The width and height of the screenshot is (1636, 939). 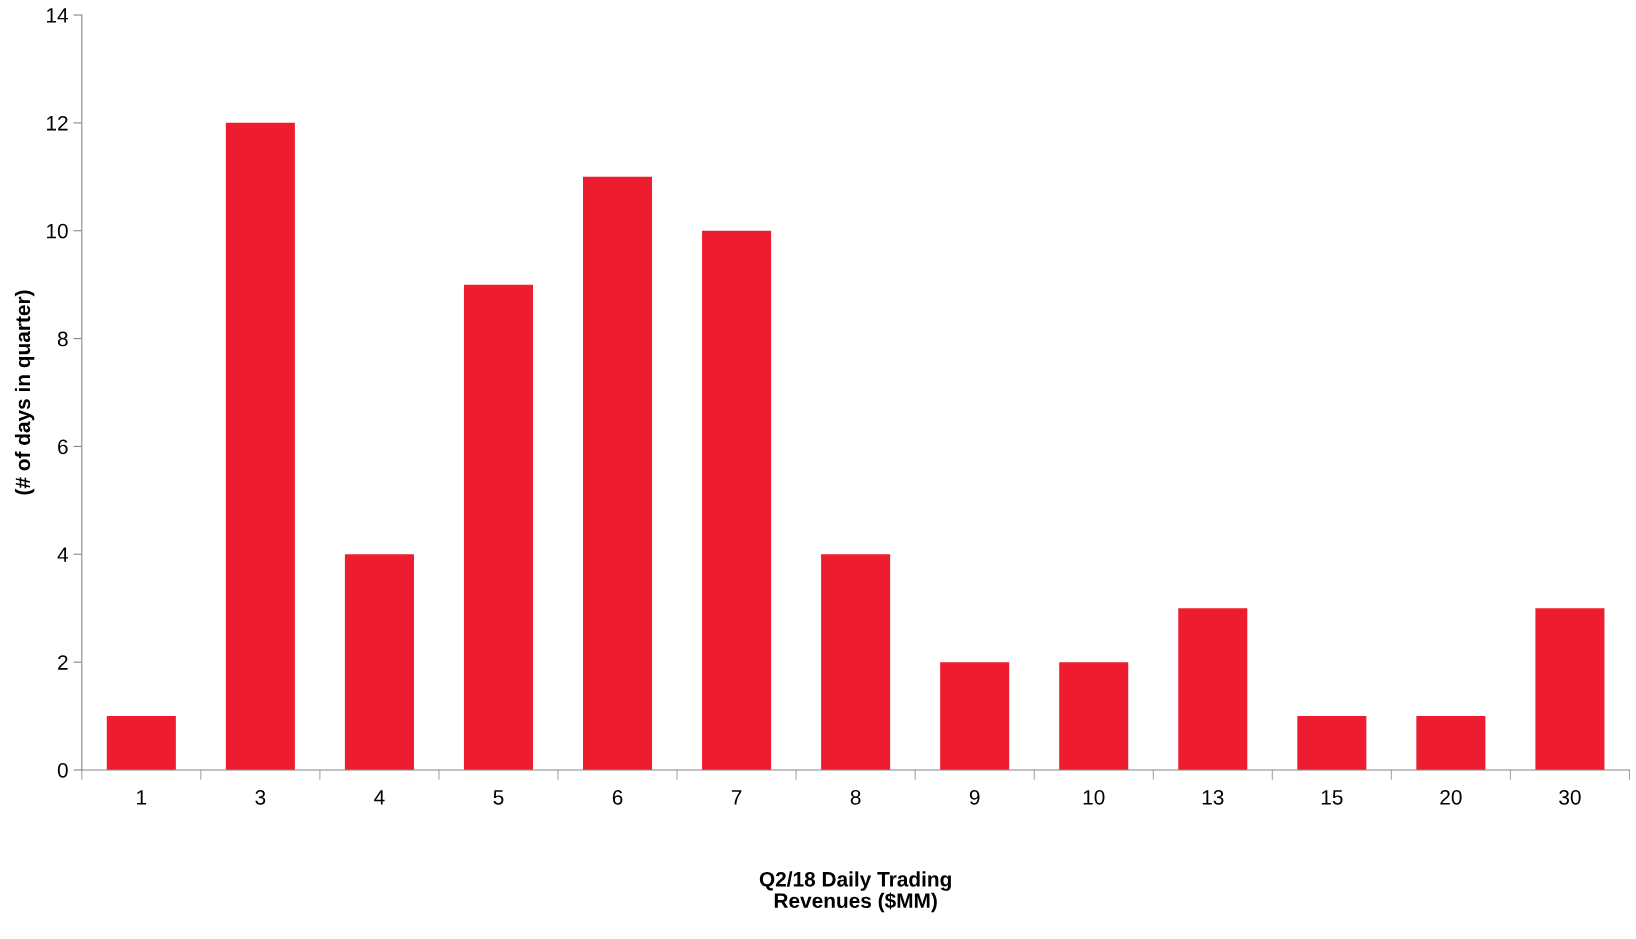 What do you see at coordinates (855, 797) in the screenshot?
I see `x-tick-label: 8` at bounding box center [855, 797].